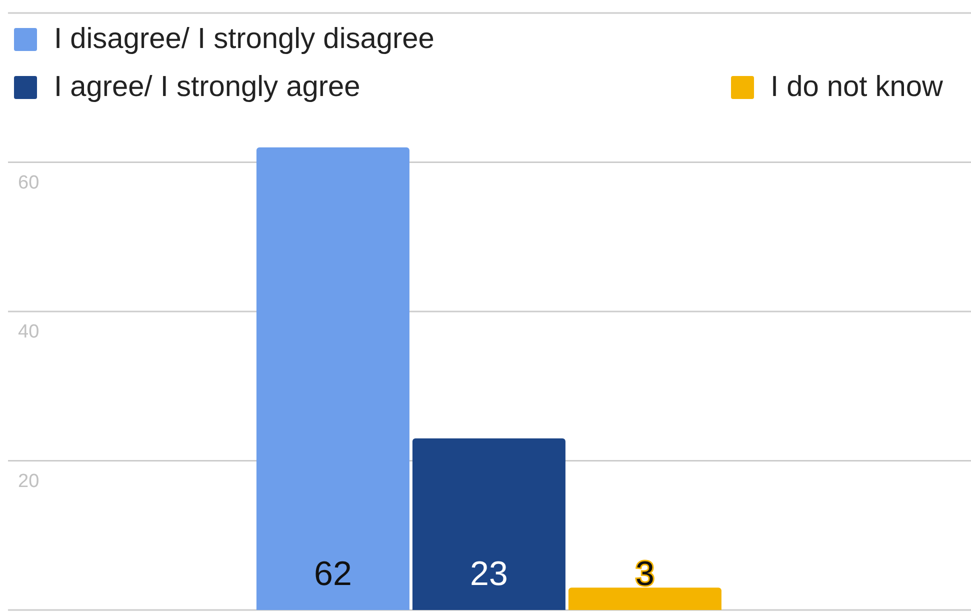 The width and height of the screenshot is (971, 612). I want to click on y-tick-label: 60, so click(29, 183).